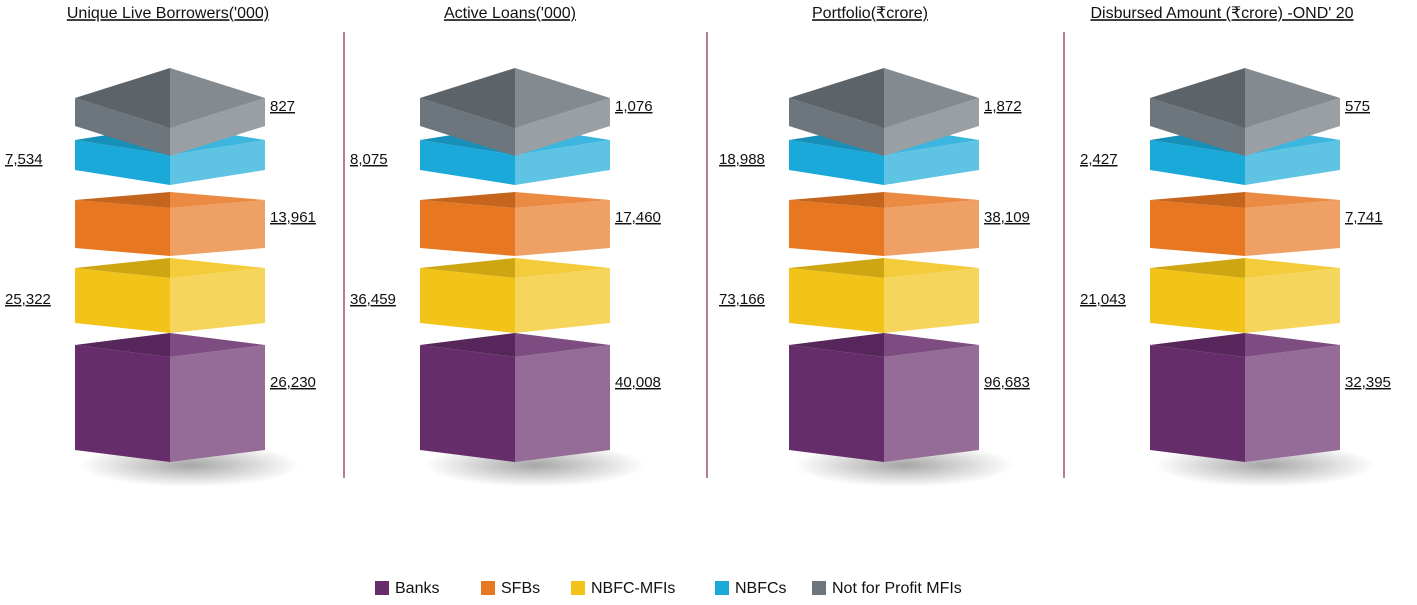  What do you see at coordinates (1357, 106) in the screenshot?
I see `data-label: 575` at bounding box center [1357, 106].